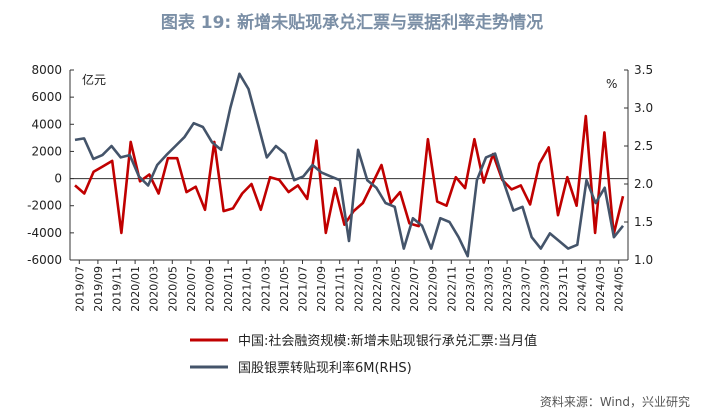  What do you see at coordinates (135, 289) in the screenshot?
I see `x-tick-label: 2020/01` at bounding box center [135, 289].